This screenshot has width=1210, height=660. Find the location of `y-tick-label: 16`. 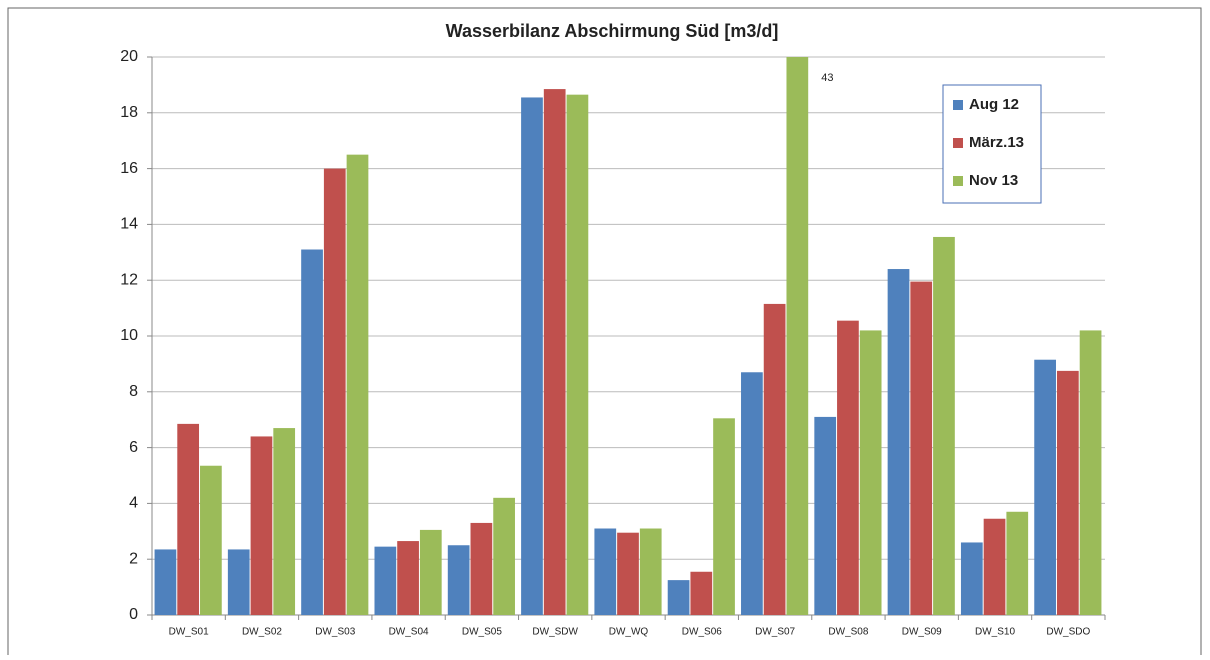

y-tick-label: 16 is located at coordinates (129, 168).